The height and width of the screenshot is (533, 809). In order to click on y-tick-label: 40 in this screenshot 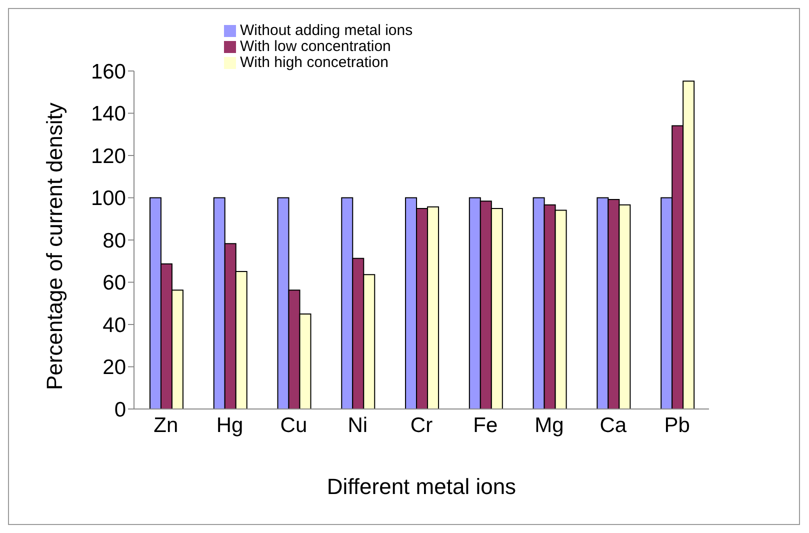, I will do `click(114, 325)`.